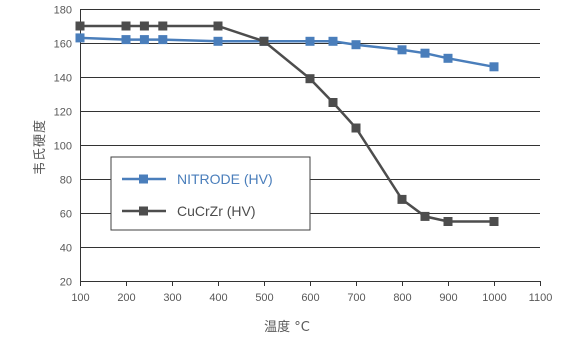  What do you see at coordinates (126, 298) in the screenshot?
I see `x-tick-label: 200` at bounding box center [126, 298].